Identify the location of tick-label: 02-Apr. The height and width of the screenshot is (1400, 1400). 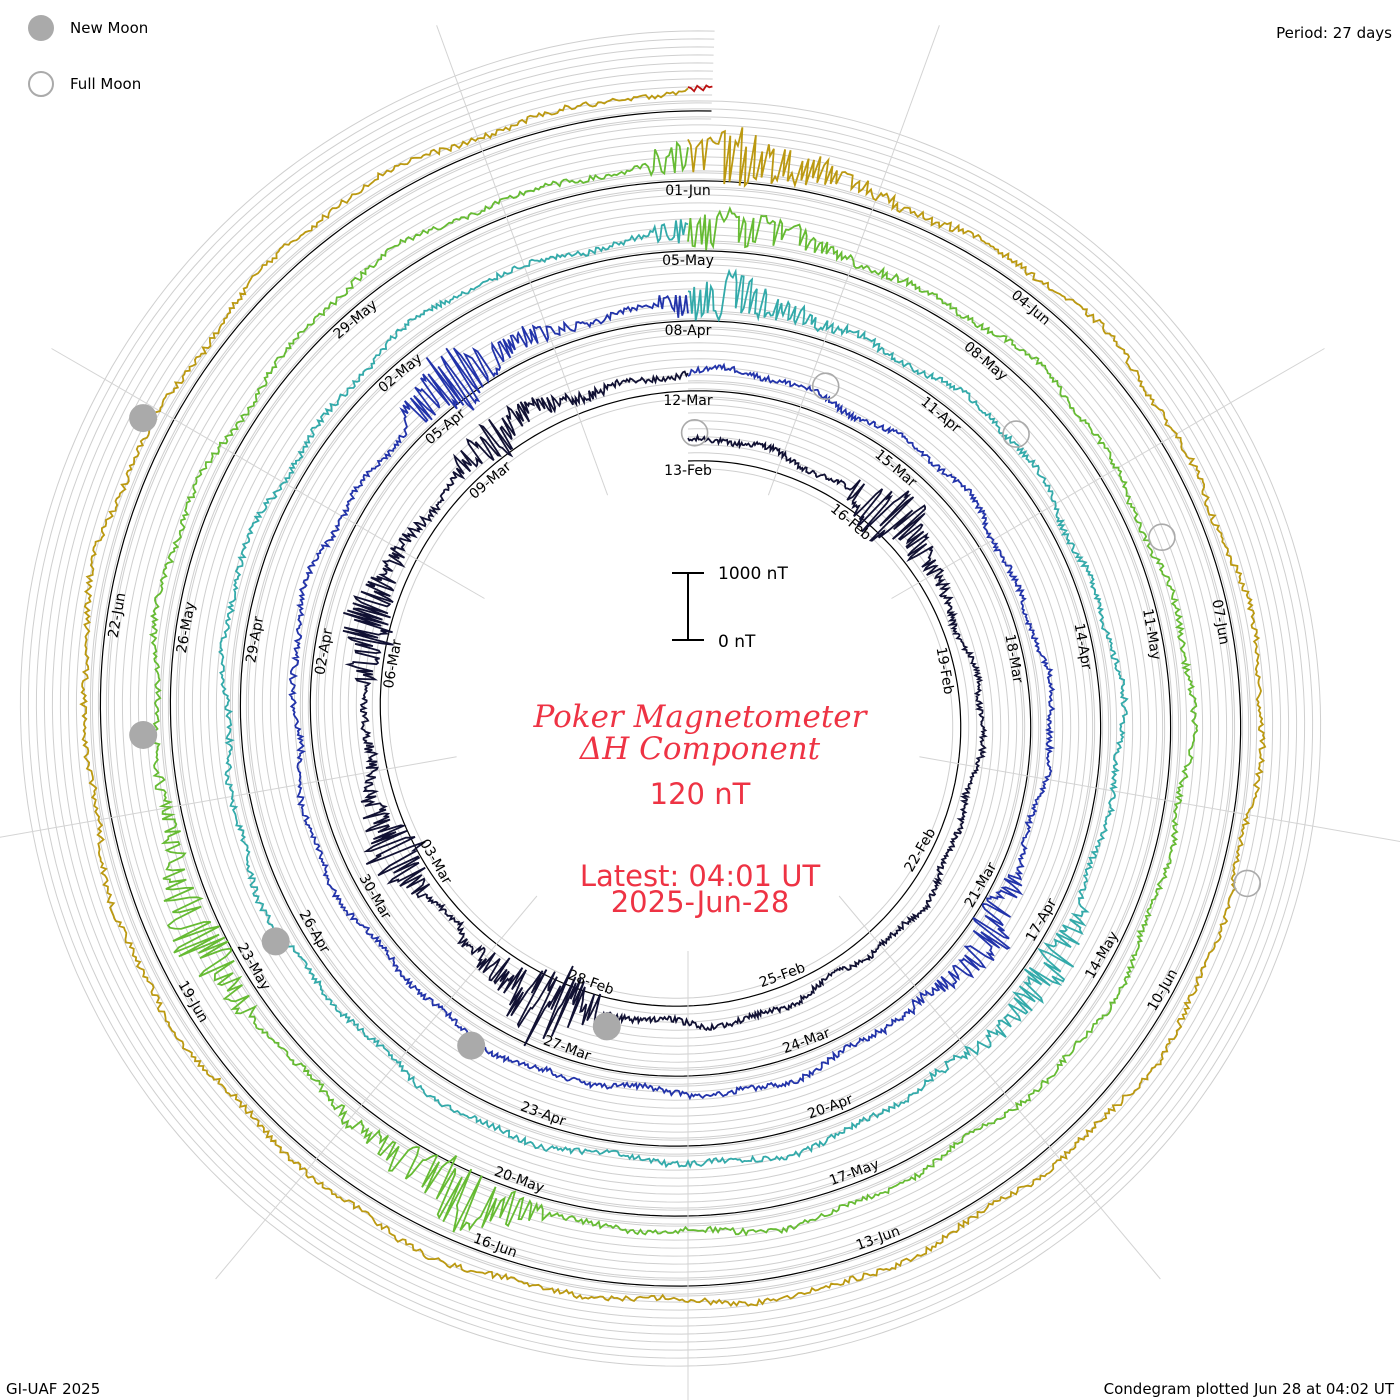
(324, 651).